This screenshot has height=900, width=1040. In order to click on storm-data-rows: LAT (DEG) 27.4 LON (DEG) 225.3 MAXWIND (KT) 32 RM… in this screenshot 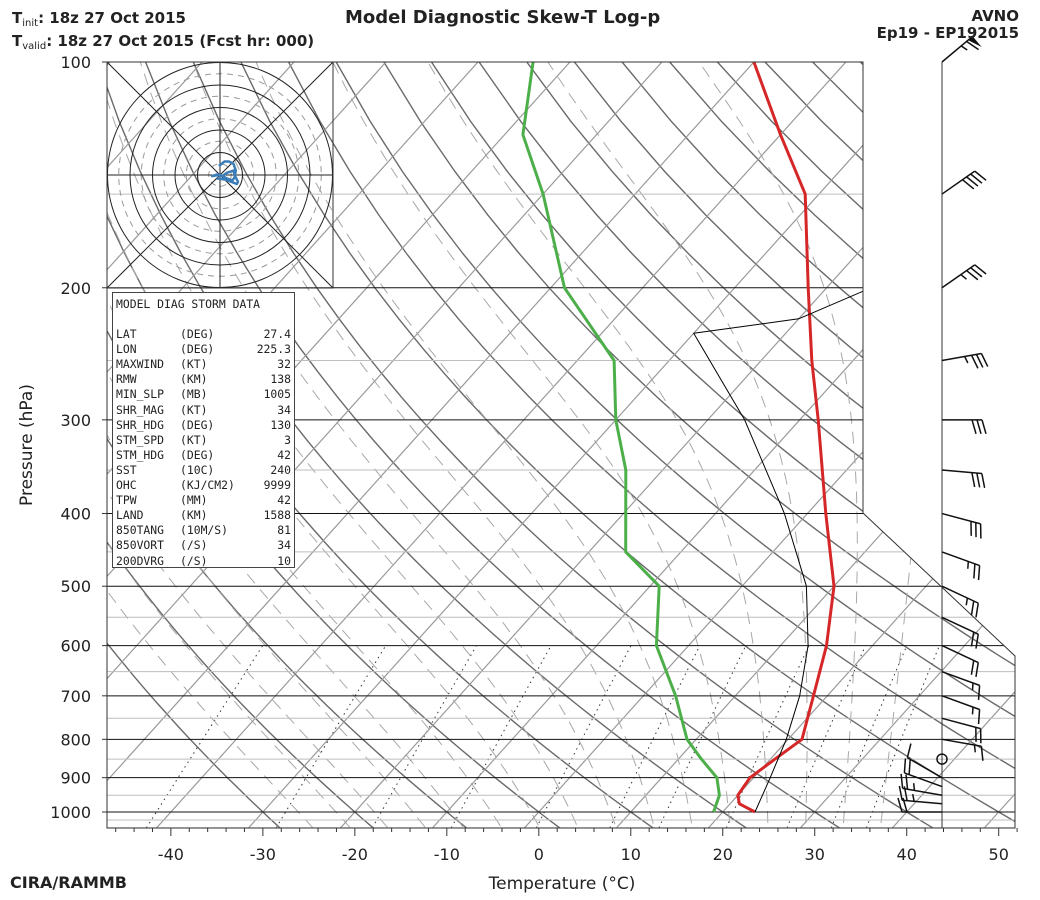, I will do `click(203, 448)`.